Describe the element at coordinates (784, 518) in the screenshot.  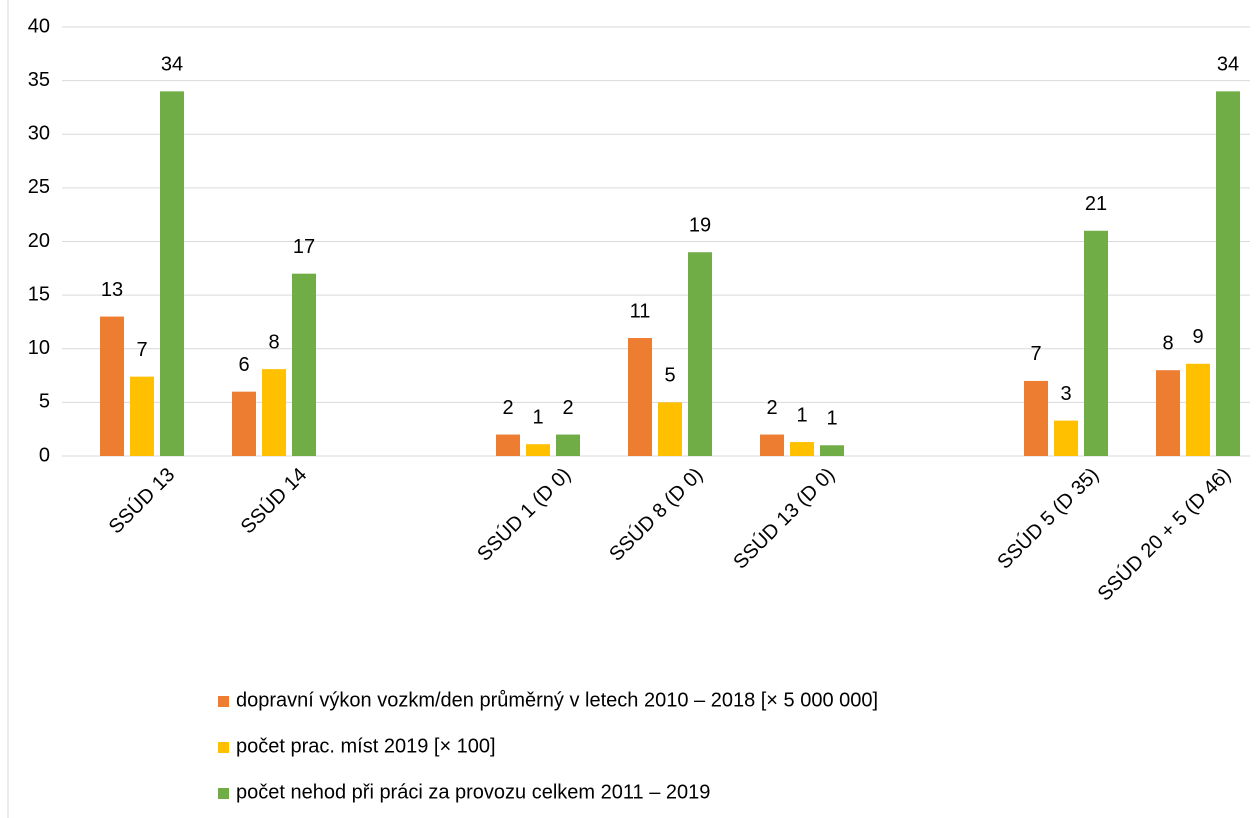
I see `x-tick-label: SSÚD 13 (D 0)` at that location.